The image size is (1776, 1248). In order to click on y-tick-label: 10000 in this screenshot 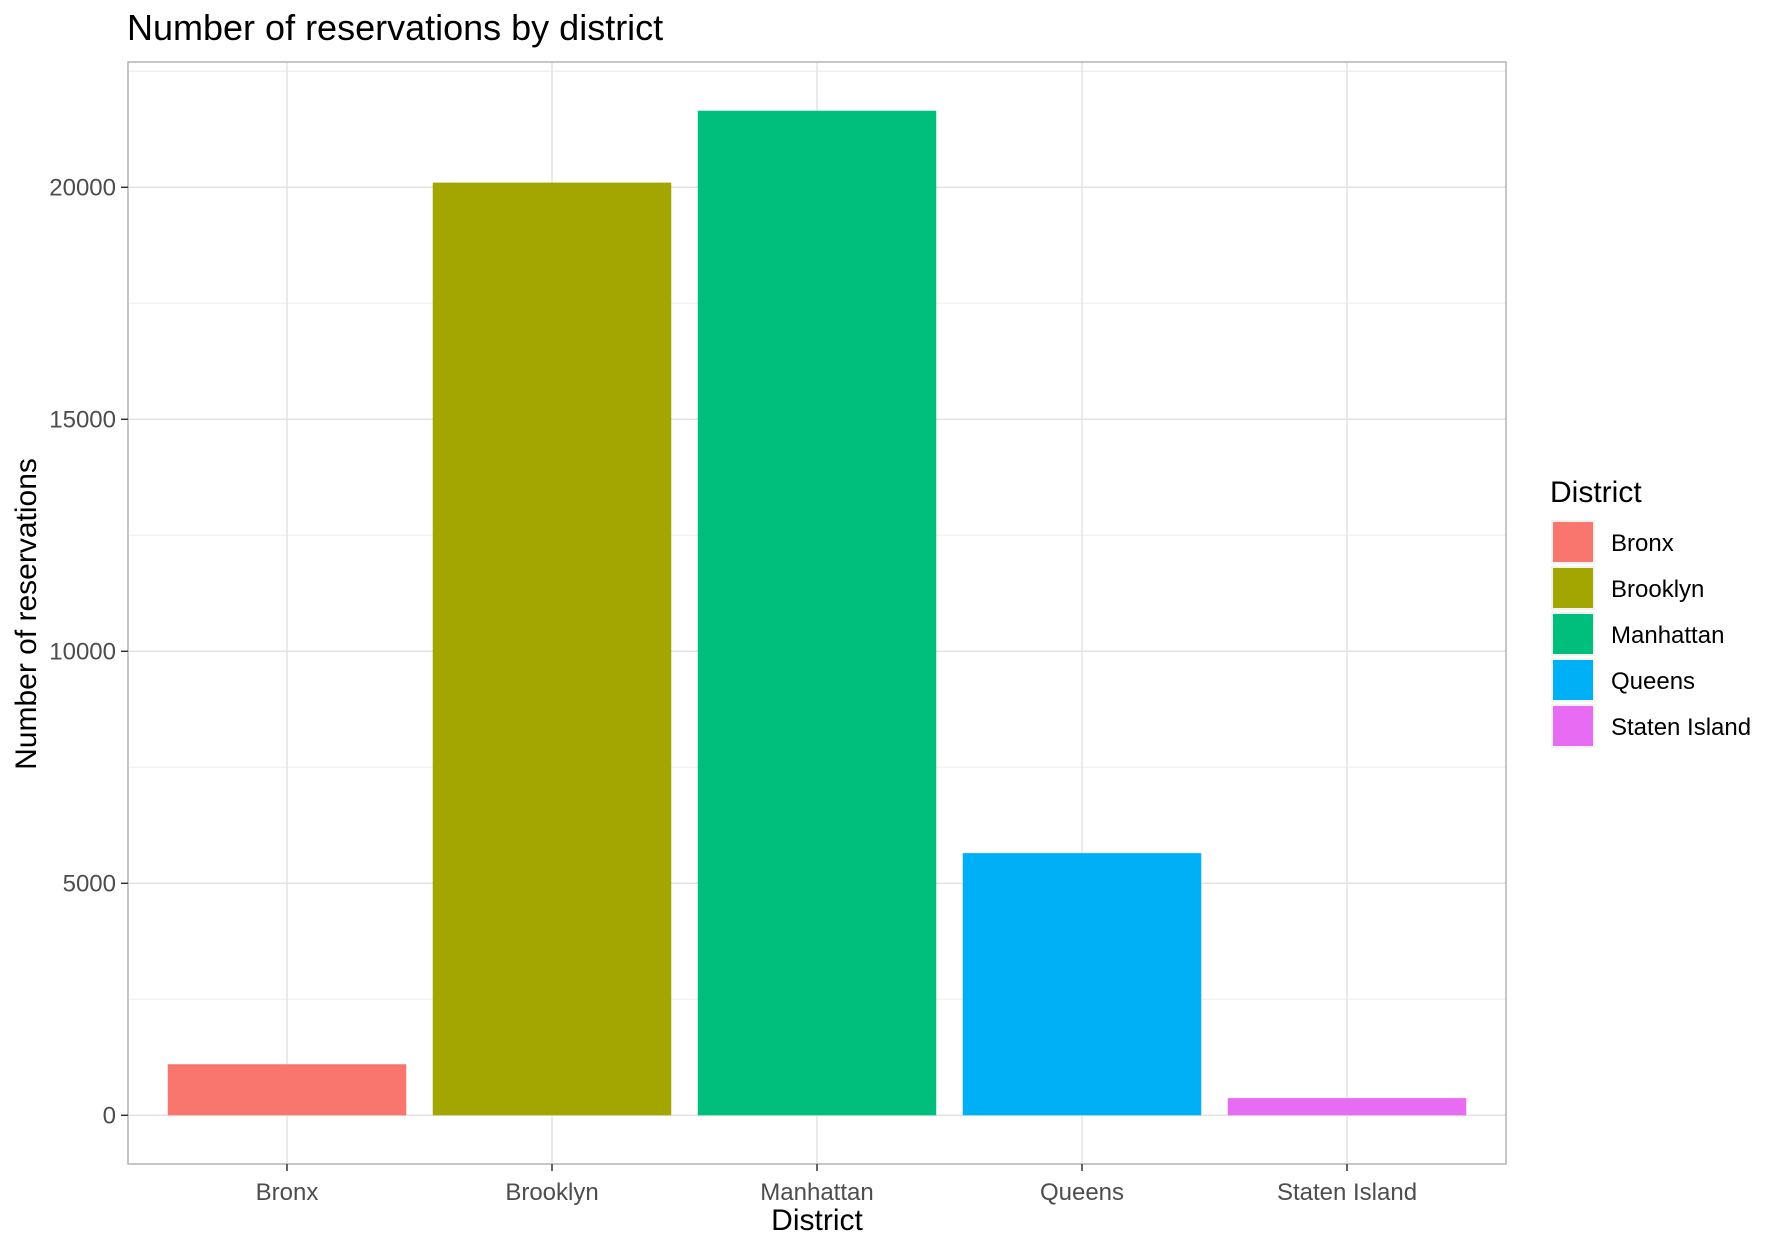, I will do `click(82, 651)`.